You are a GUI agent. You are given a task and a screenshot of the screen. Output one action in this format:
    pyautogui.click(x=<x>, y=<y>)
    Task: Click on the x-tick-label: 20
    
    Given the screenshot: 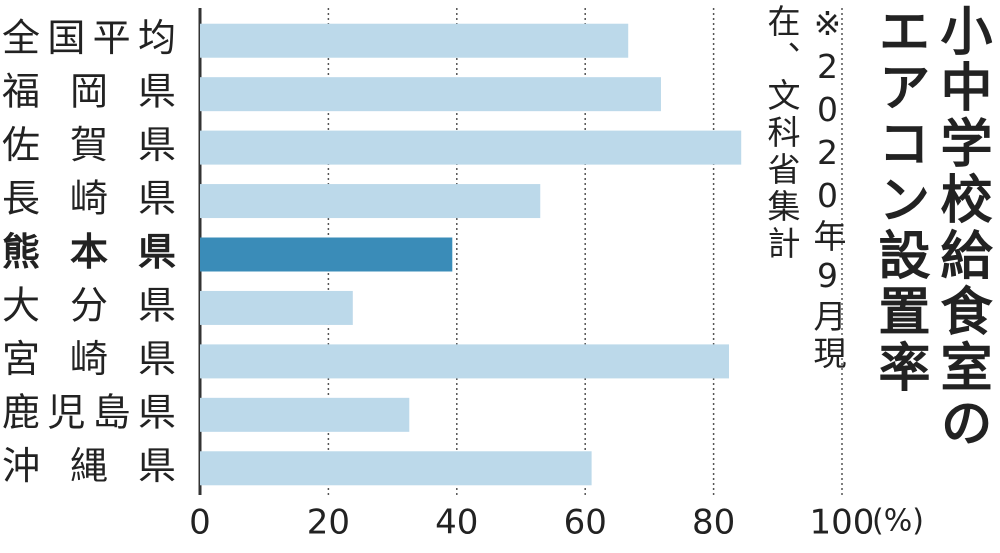 What is the action you would take?
    pyautogui.click(x=328, y=523)
    